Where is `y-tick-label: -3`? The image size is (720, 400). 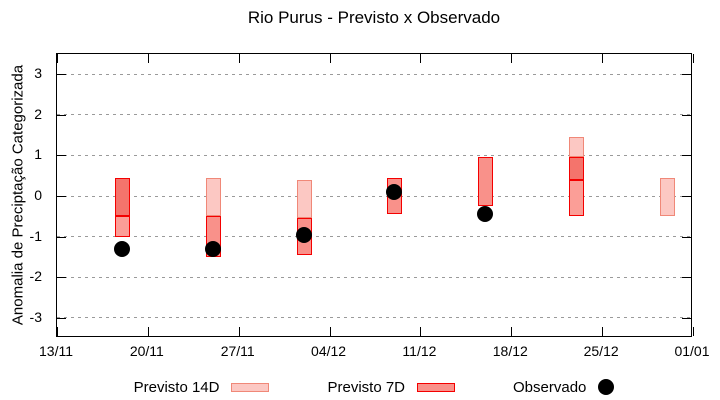
y-tick-label: -3 is located at coordinates (35, 316).